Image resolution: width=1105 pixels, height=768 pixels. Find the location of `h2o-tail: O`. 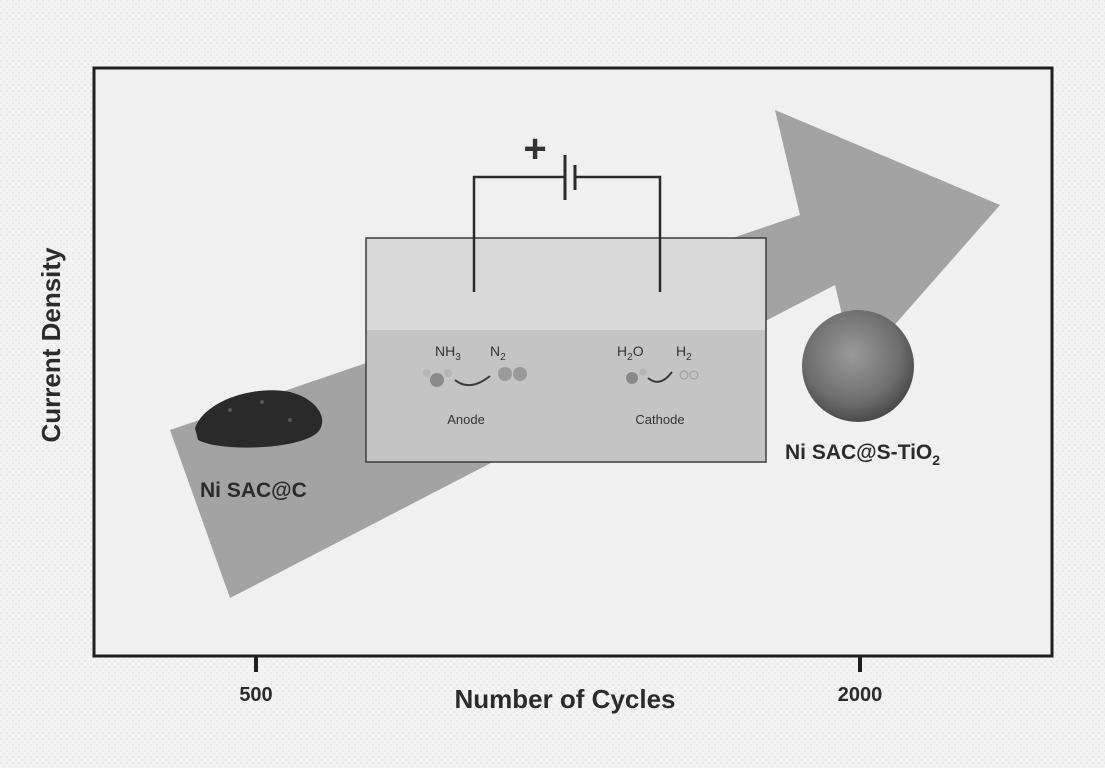

h2o-tail: O is located at coordinates (638, 351).